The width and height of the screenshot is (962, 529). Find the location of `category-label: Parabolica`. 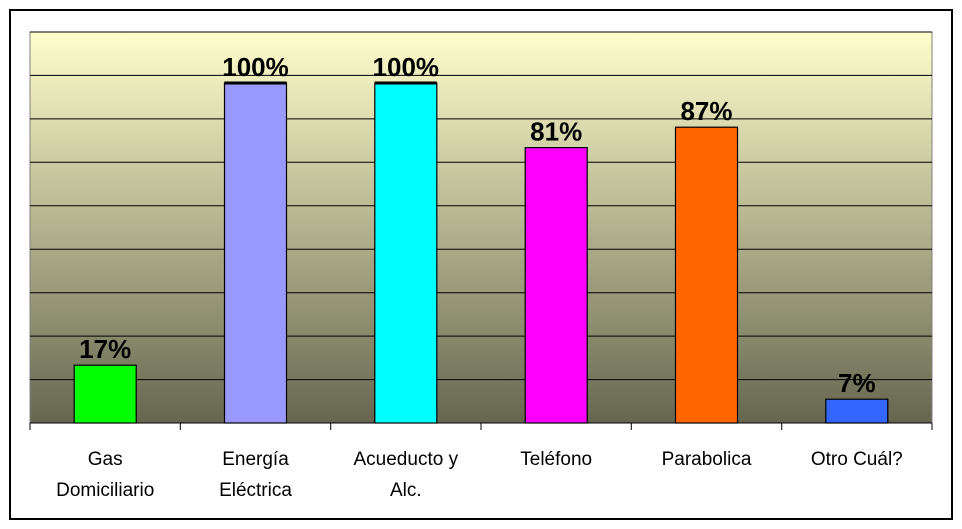

category-label: Parabolica is located at coordinates (707, 459).